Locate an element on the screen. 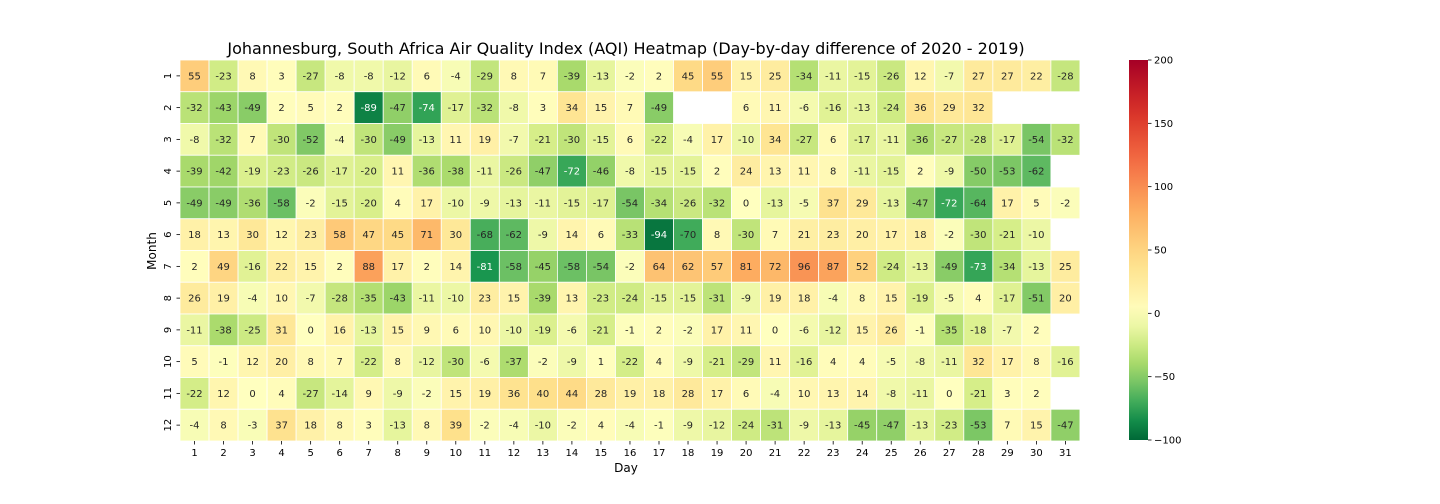 The image size is (1440, 504). heatmap-cell-label: -4 is located at coordinates (514, 426).